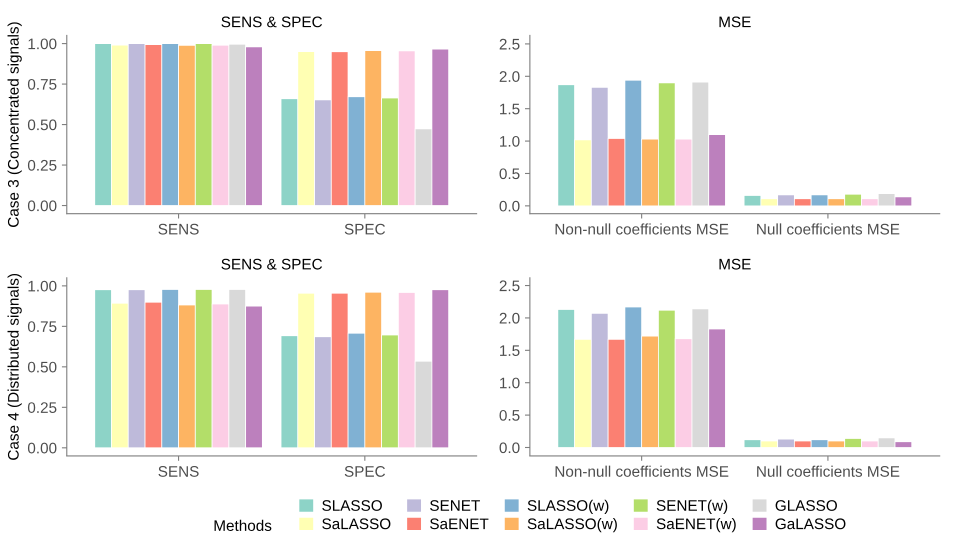 The width and height of the screenshot is (954, 546). I want to click on legend-label: SENET(w), so click(692, 507).